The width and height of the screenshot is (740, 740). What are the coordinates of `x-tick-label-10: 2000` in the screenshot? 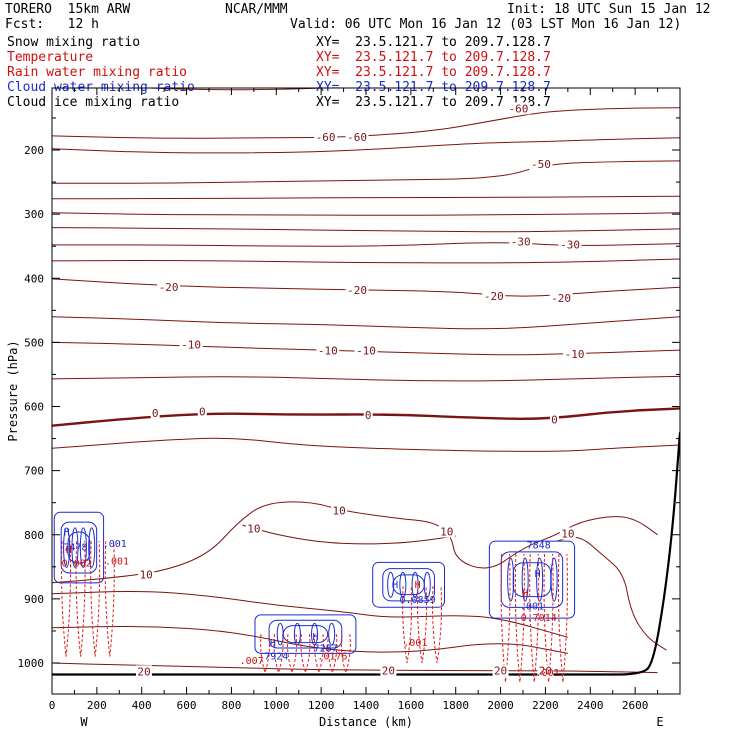 It's located at (500, 705).